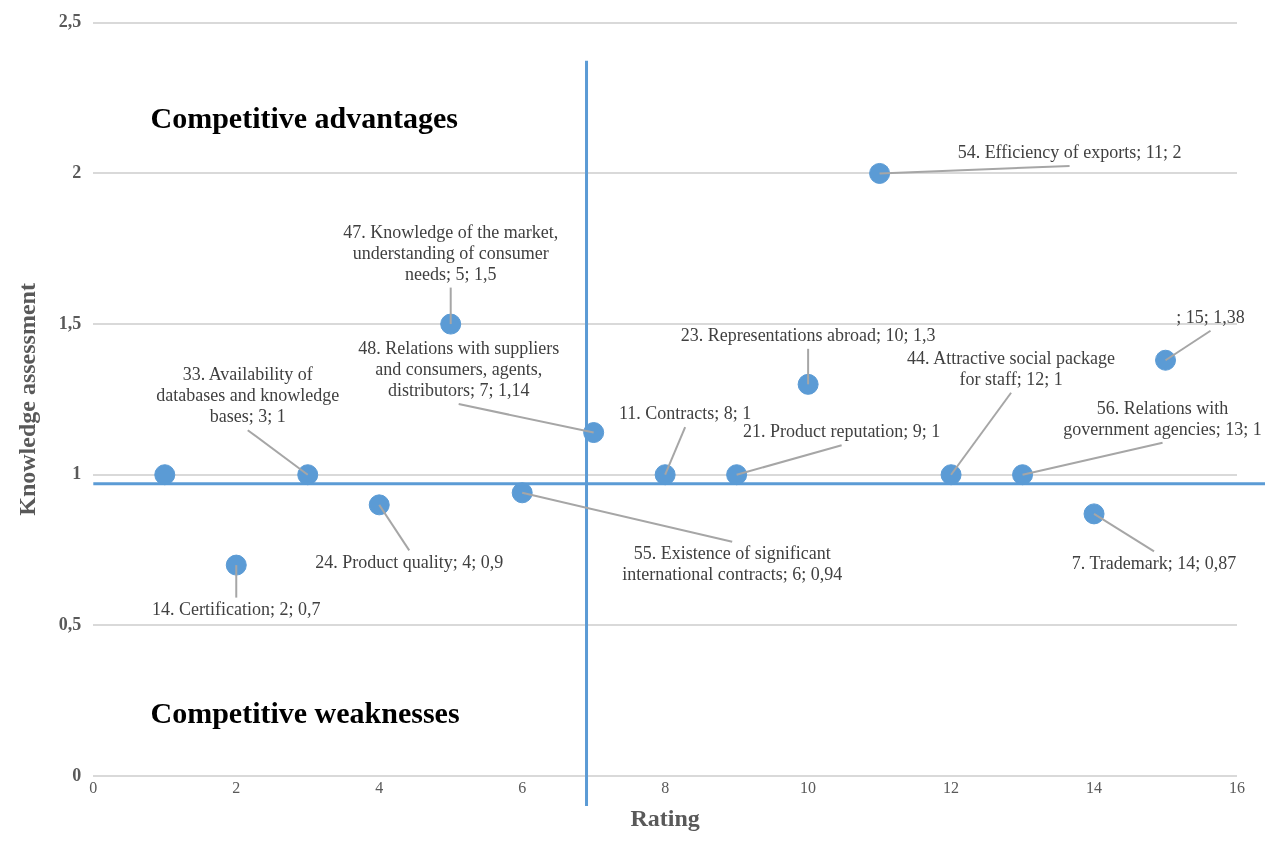  I want to click on annotation: ; 15; 1,38, so click(1210, 316).